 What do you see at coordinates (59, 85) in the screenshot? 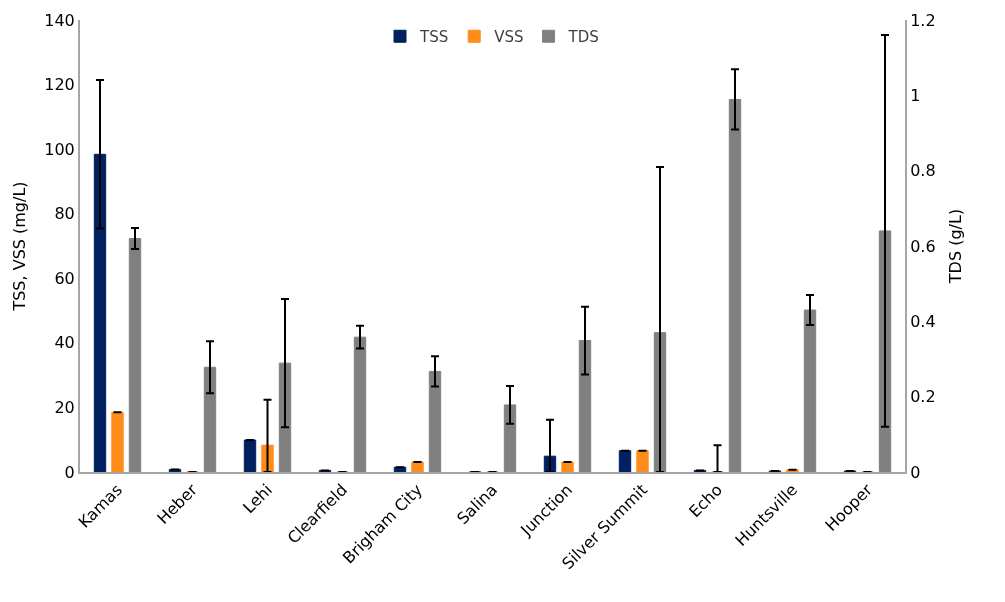
I see `y-tick-label: 120` at bounding box center [59, 85].